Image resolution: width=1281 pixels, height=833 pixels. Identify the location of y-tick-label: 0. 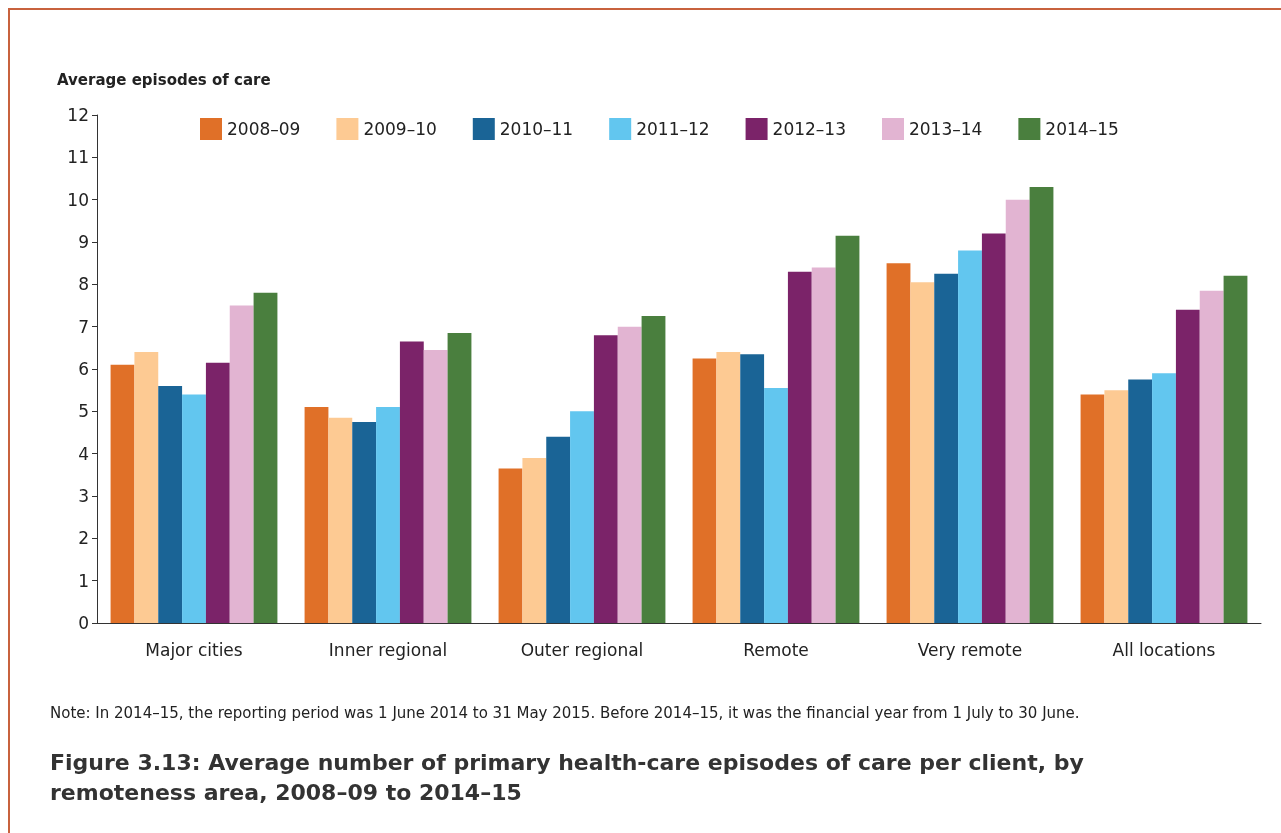
(83, 623).